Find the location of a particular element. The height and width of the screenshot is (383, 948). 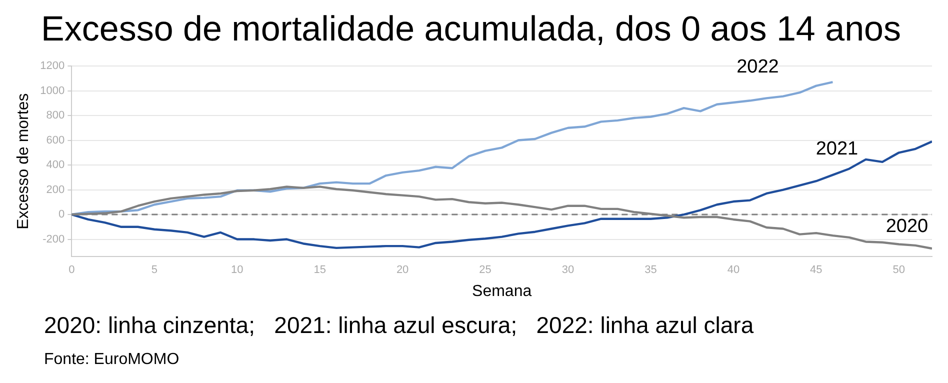

x-tick-label: 5 is located at coordinates (154, 270).